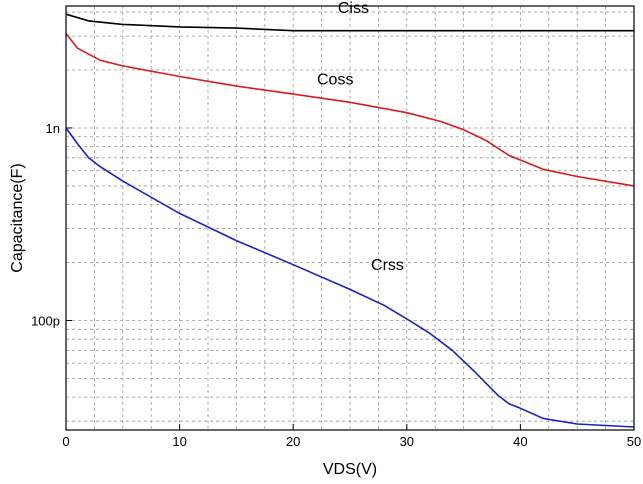 The height and width of the screenshot is (484, 643). Describe the element at coordinates (17, 217) in the screenshot. I see `y-axis-label: Capacitance(F)` at that location.